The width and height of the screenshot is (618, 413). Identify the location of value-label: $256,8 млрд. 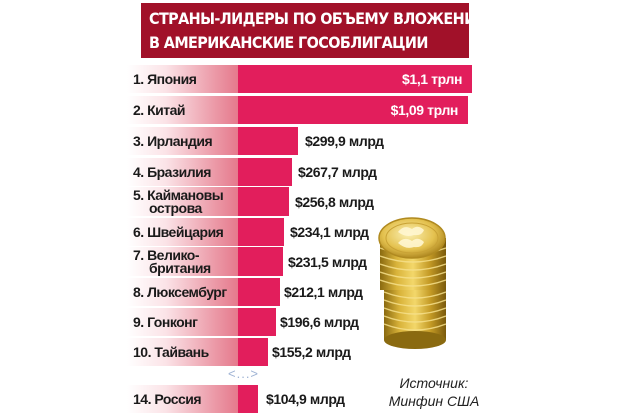
(334, 201).